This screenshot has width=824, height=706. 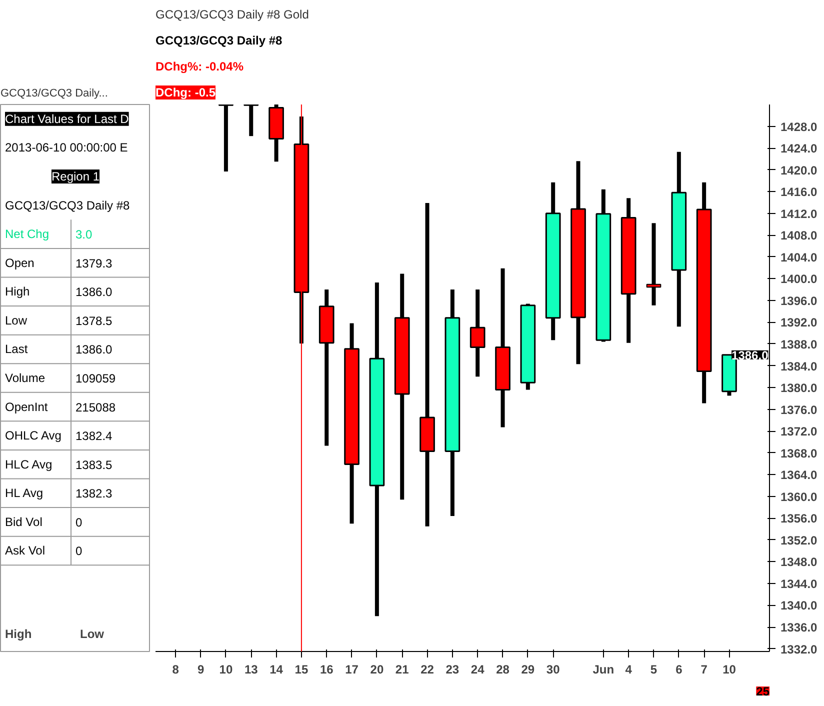 I want to click on x-tick-label: 17, so click(x=352, y=669).